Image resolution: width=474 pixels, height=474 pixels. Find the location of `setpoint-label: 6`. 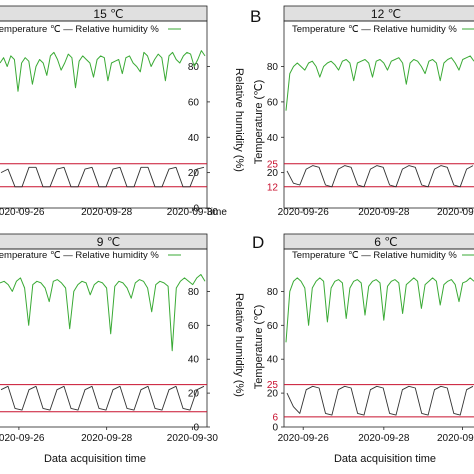

setpoint-label: 6 is located at coordinates (275, 417).